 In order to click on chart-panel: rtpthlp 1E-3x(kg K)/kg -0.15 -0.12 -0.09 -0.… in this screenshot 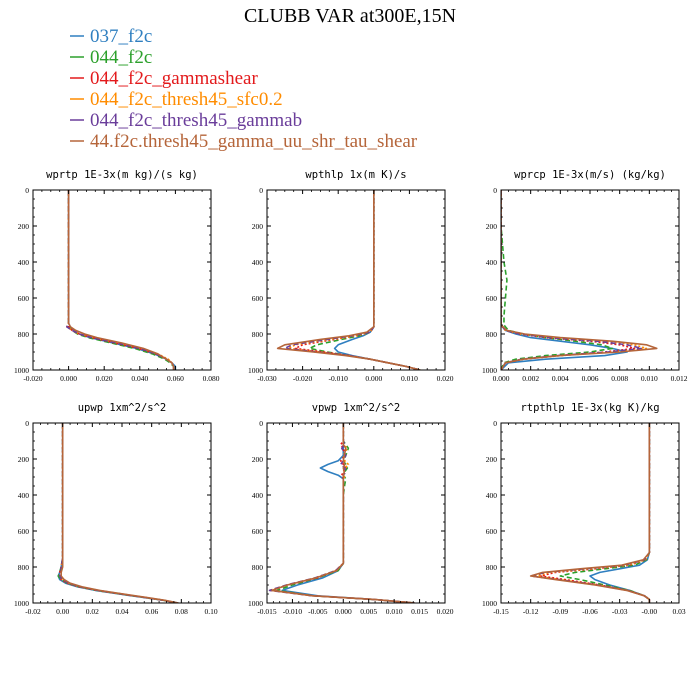, I will do `click(584, 509)`.